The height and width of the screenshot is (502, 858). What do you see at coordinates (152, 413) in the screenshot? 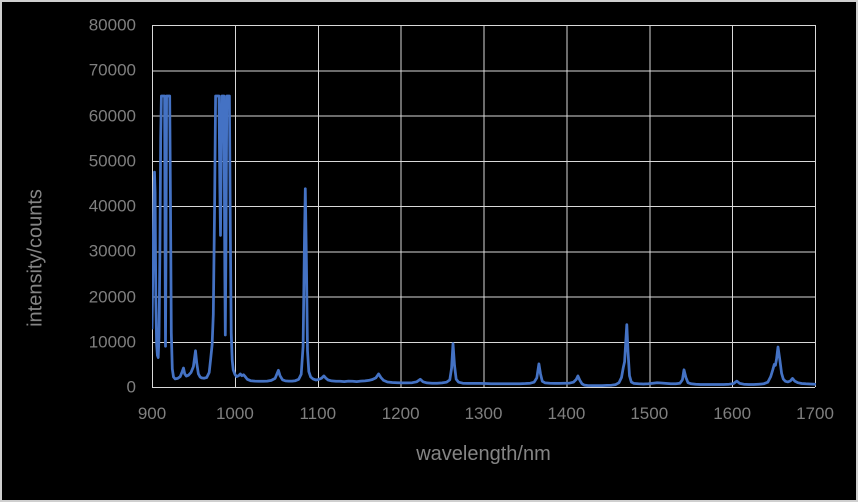
I see `x-tick-label: 900` at bounding box center [152, 413].